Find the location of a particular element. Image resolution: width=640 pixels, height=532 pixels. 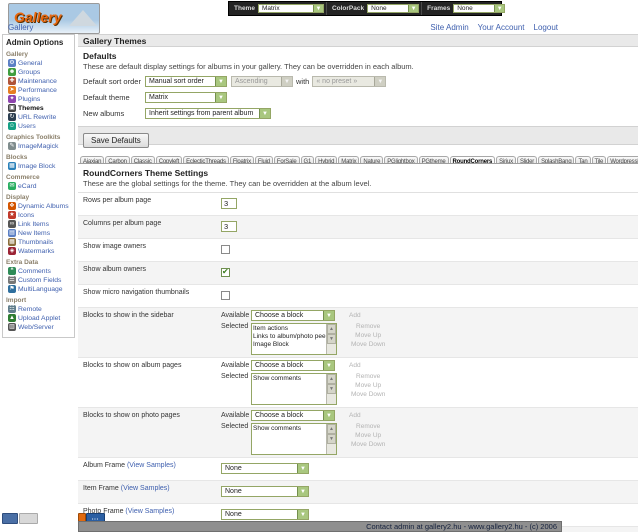

tab-fluid: Fluid is located at coordinates (263, 159).